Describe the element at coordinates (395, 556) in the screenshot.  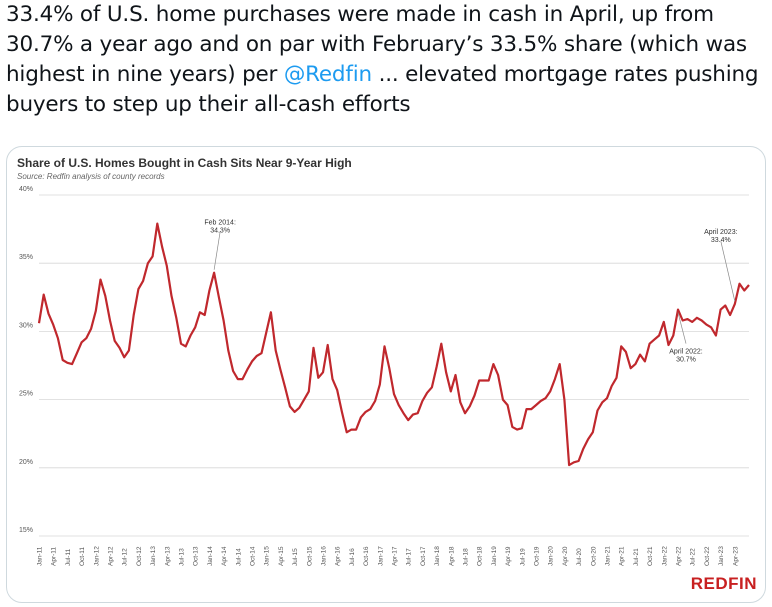
I see `x-tick-label: Apr-17` at that location.